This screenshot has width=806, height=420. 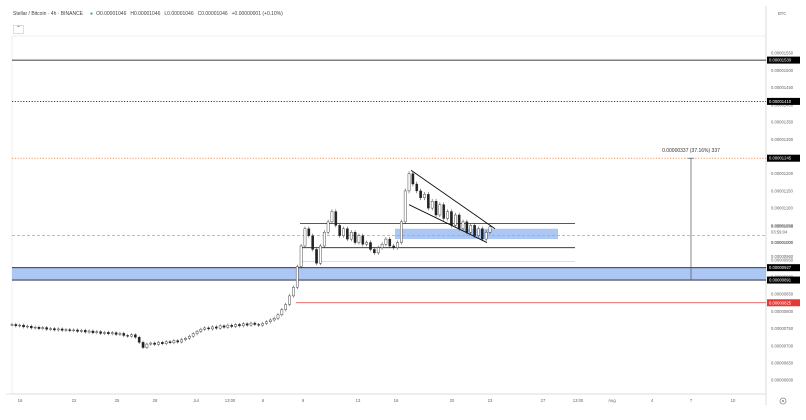 What do you see at coordinates (782, 345) in the screenshot?
I see `price-tick-label: 0.00000700` at bounding box center [782, 345].